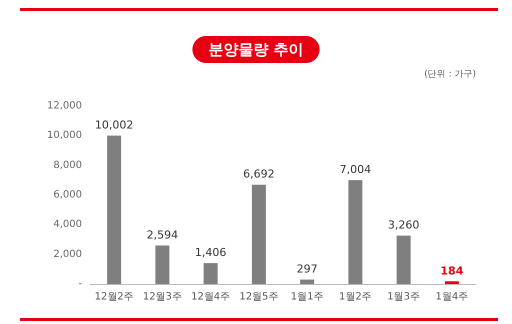 This screenshot has height=324, width=512. I want to click on x-tick-label: 1월2주, so click(355, 297).